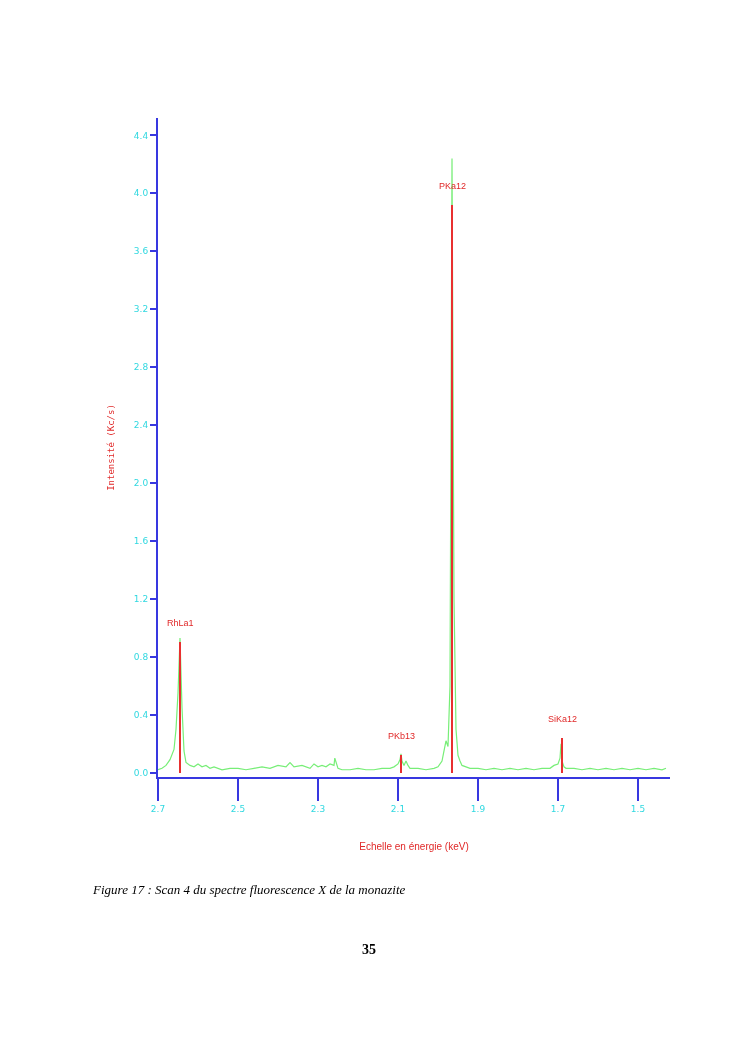 This screenshot has width=745, height=1053. Describe the element at coordinates (158, 808) in the screenshot. I see `x-tick-label: 2.7` at that location.